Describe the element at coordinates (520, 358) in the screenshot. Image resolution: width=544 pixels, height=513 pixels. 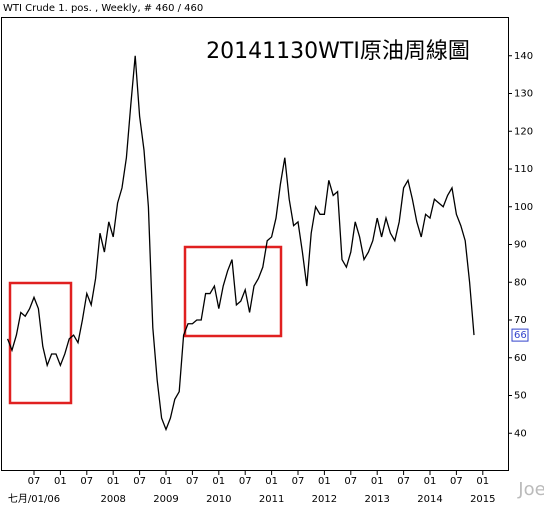
I see `y-tick-label: 60` at that location.